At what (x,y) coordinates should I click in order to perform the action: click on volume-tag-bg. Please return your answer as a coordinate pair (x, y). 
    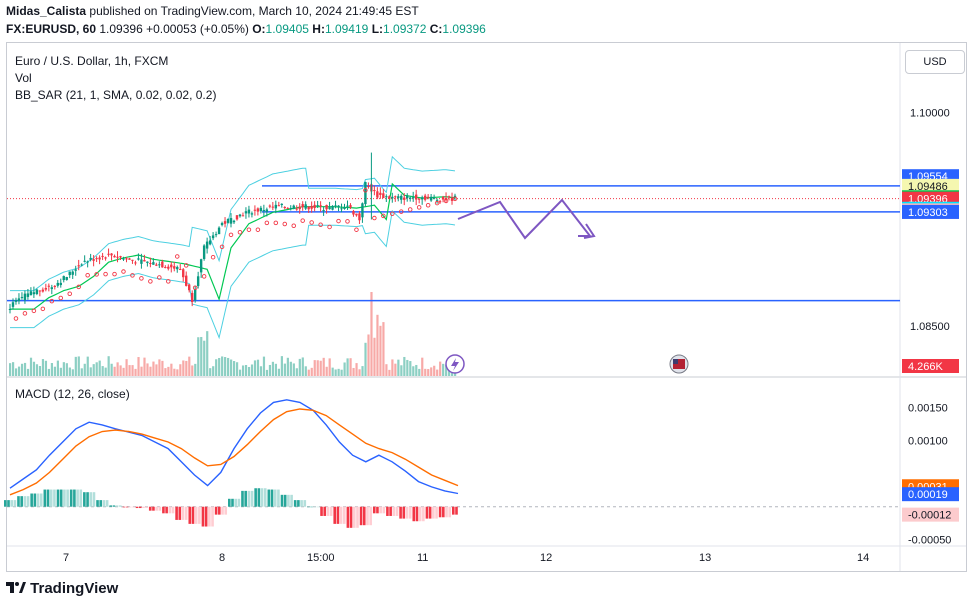
    Looking at the image, I should click on (930, 366).